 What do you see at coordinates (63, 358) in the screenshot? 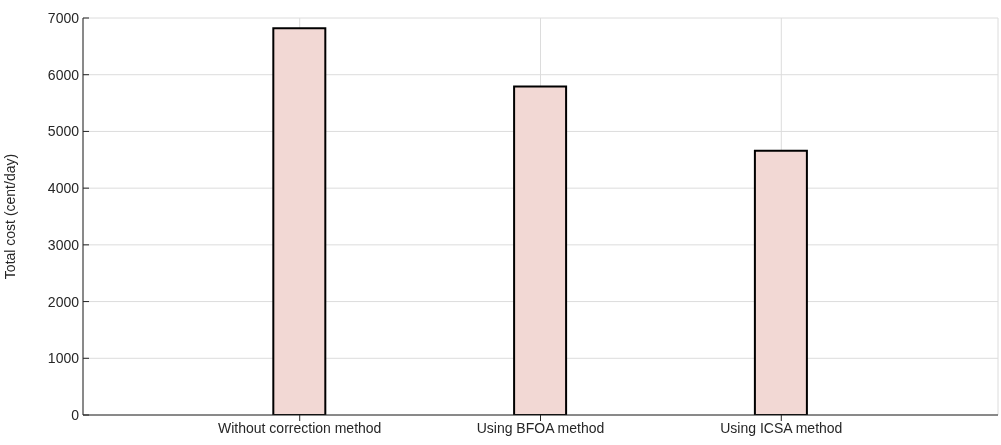
I see `y-tick-label: 1000` at bounding box center [63, 358].